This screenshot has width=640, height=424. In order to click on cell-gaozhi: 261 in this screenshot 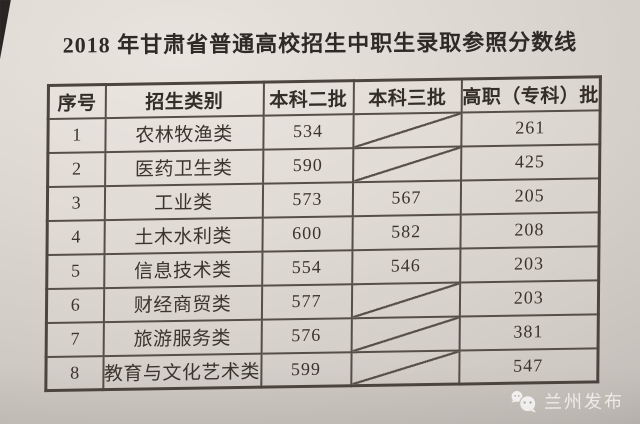, I will do `click(530, 128)`.